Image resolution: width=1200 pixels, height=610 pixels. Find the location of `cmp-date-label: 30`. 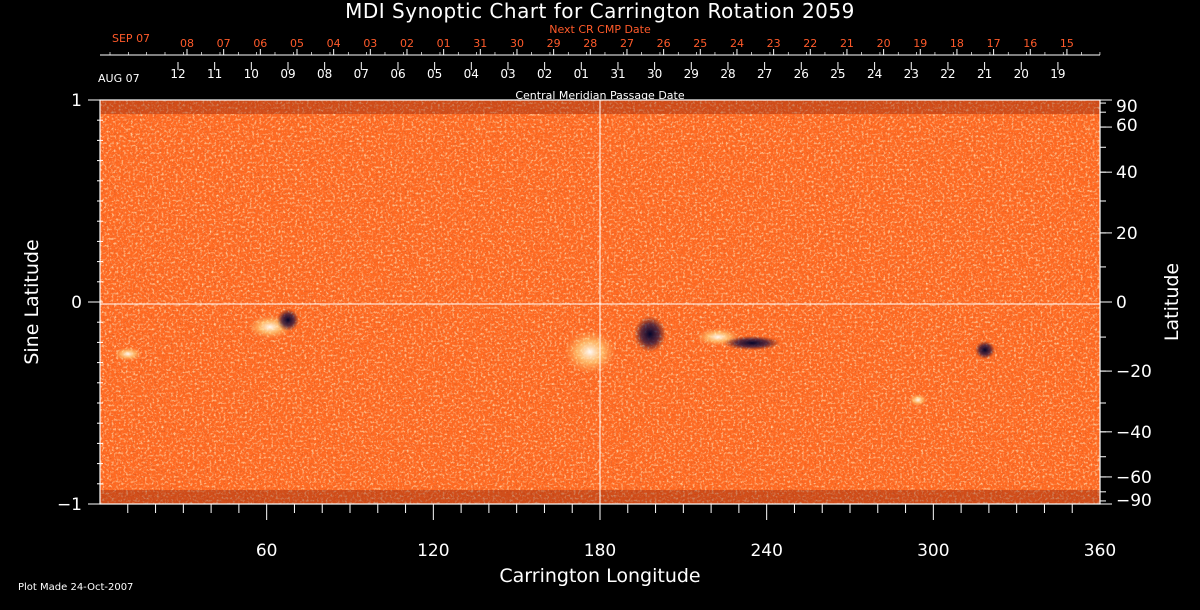

cmp-date-label: 30 is located at coordinates (654, 74).